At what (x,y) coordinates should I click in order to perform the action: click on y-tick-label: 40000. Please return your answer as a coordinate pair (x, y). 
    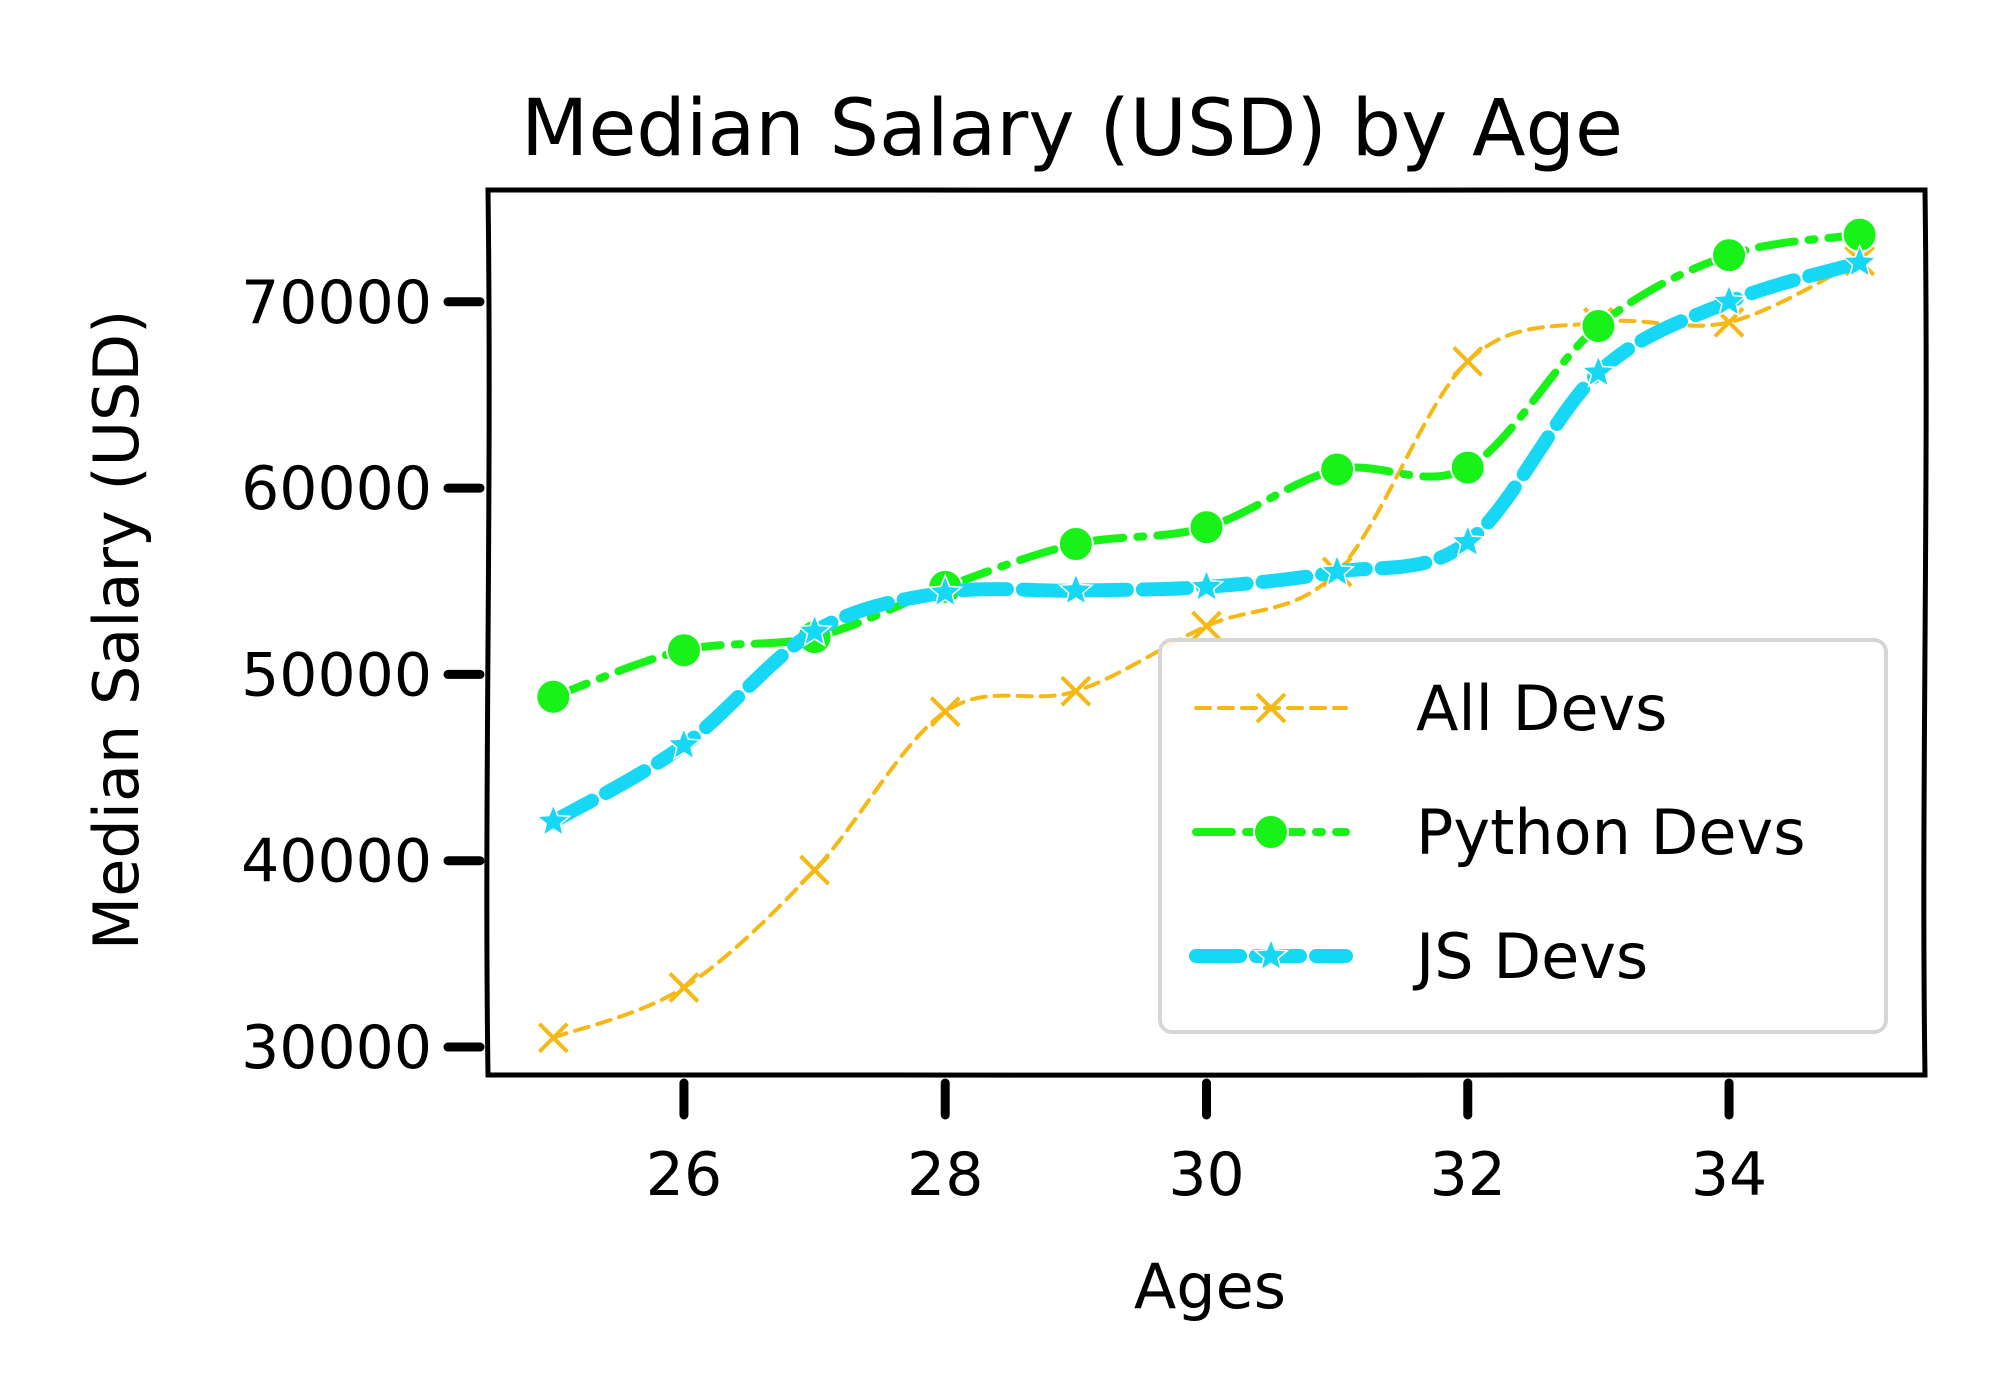
    Looking at the image, I should click on (336, 862).